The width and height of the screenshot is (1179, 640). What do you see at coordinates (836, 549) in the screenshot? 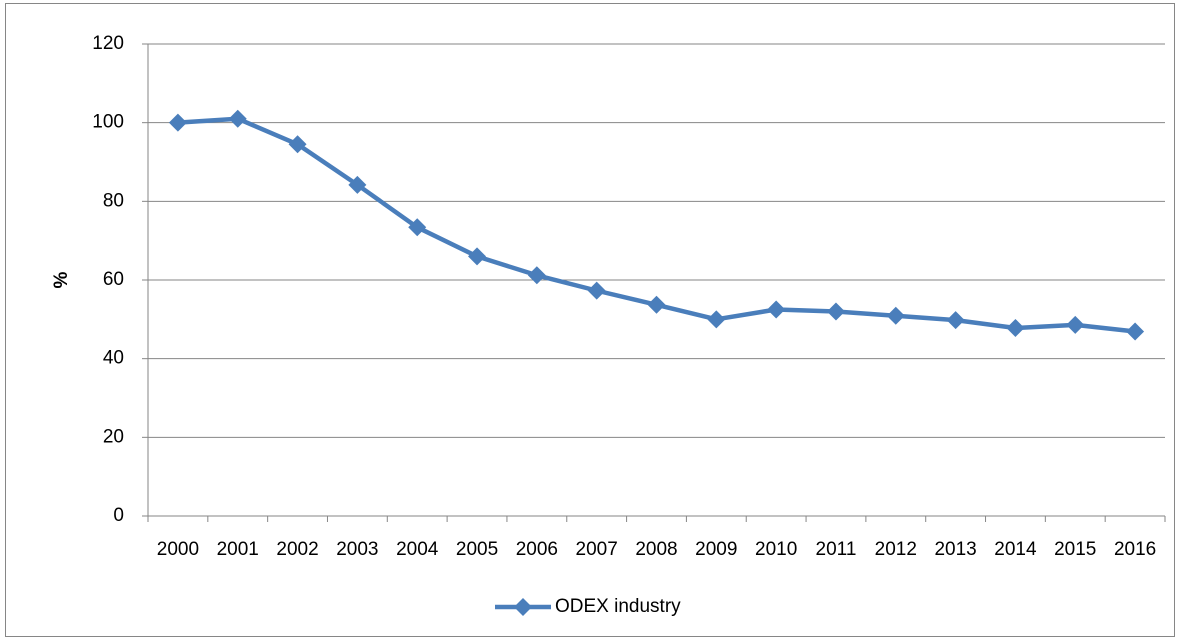
I see `x-tick-label: 2011` at bounding box center [836, 549].